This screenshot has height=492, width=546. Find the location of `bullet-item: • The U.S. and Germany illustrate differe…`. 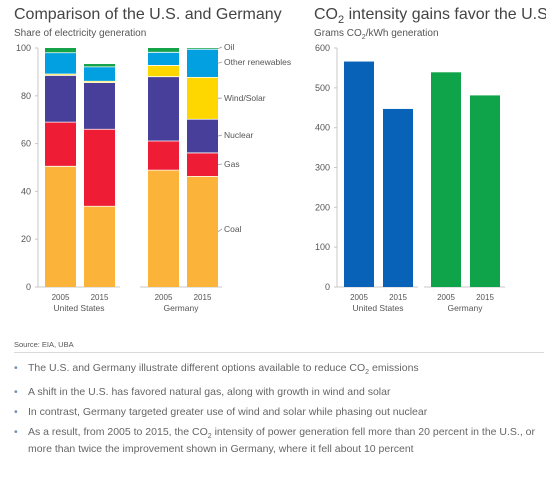

bullet-item: • The U.S. and Germany illustrate differe… is located at coordinates (278, 370).